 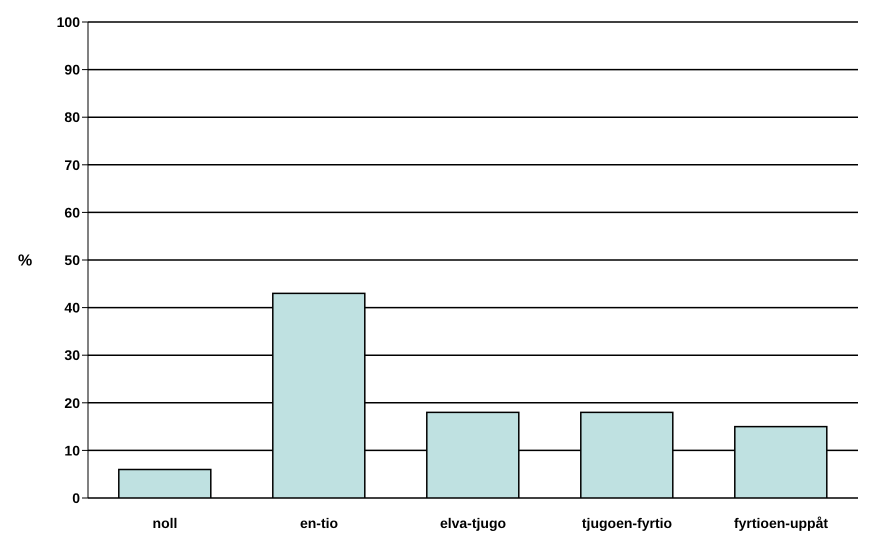 I want to click on y-tick-label: 70, so click(x=72, y=164).